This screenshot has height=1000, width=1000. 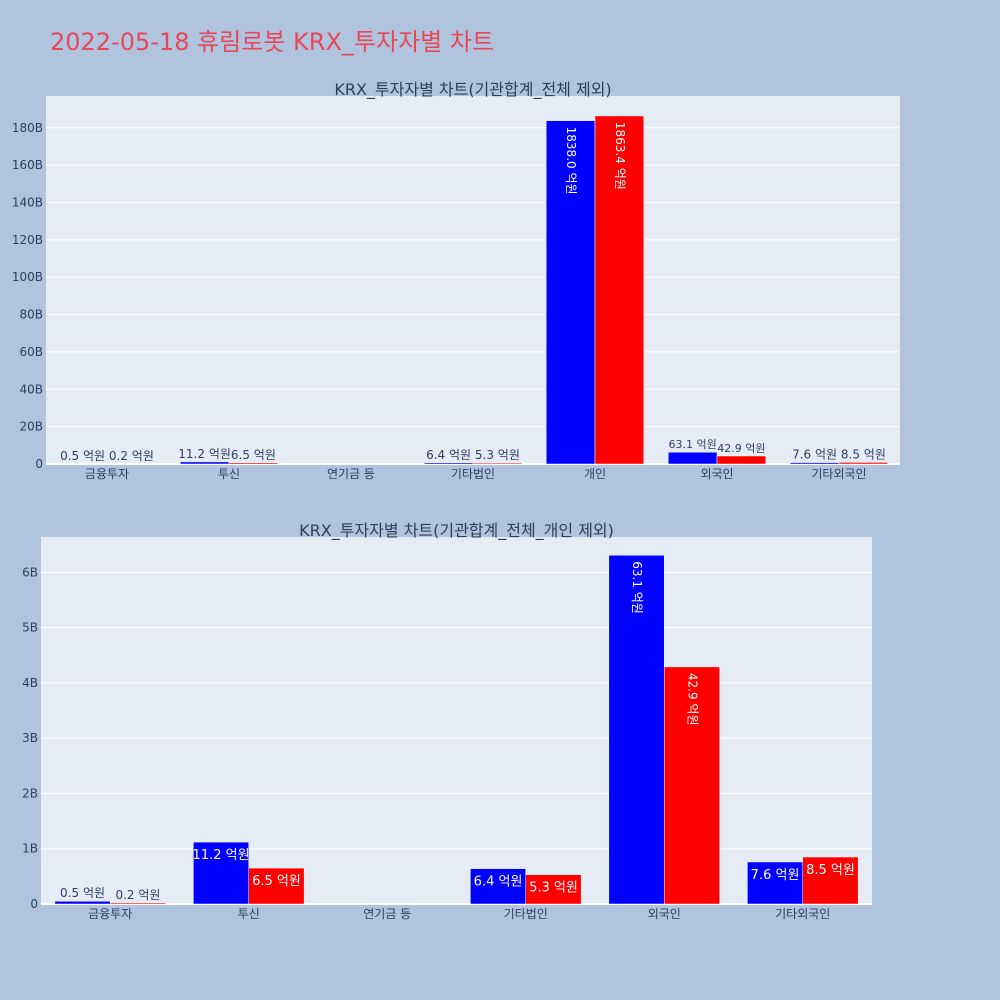 I want to click on y-tick-label: 40B, so click(x=31, y=389).